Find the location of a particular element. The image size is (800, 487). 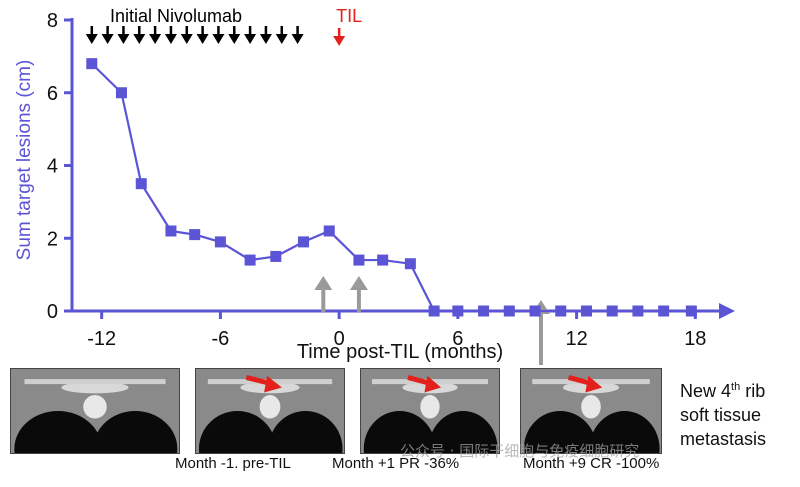

side-note-line1-prefix: New 4 is located at coordinates (706, 391).